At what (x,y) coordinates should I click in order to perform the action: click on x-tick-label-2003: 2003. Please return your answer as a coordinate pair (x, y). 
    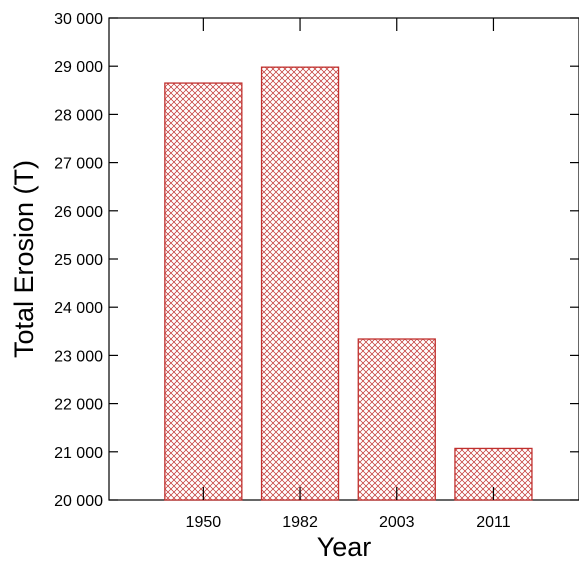
    Looking at the image, I should click on (397, 522).